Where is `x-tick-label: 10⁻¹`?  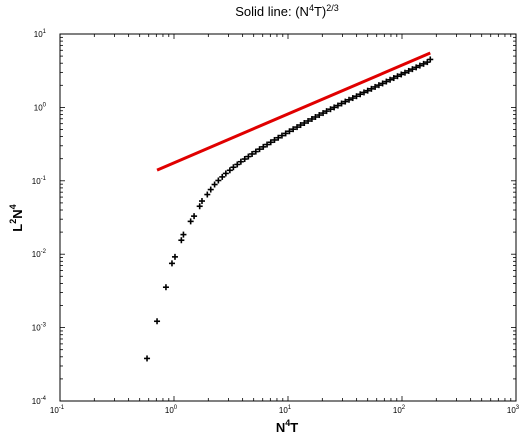 x-tick-label: 10⁻¹ is located at coordinates (57, 410).